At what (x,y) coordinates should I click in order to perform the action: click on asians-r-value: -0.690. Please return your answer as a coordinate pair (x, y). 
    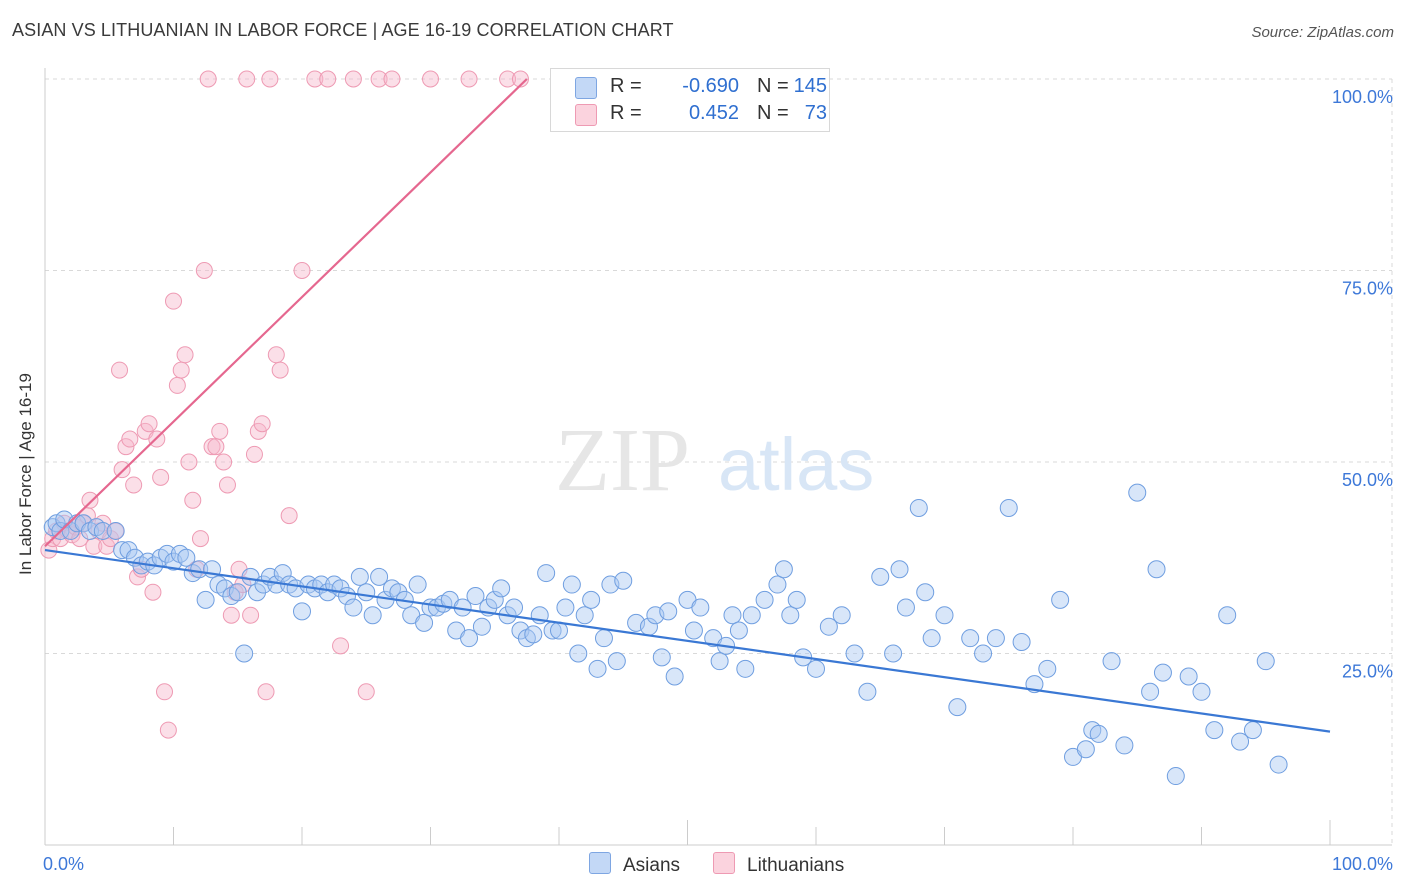
    Looking at the image, I should click on (710, 86).